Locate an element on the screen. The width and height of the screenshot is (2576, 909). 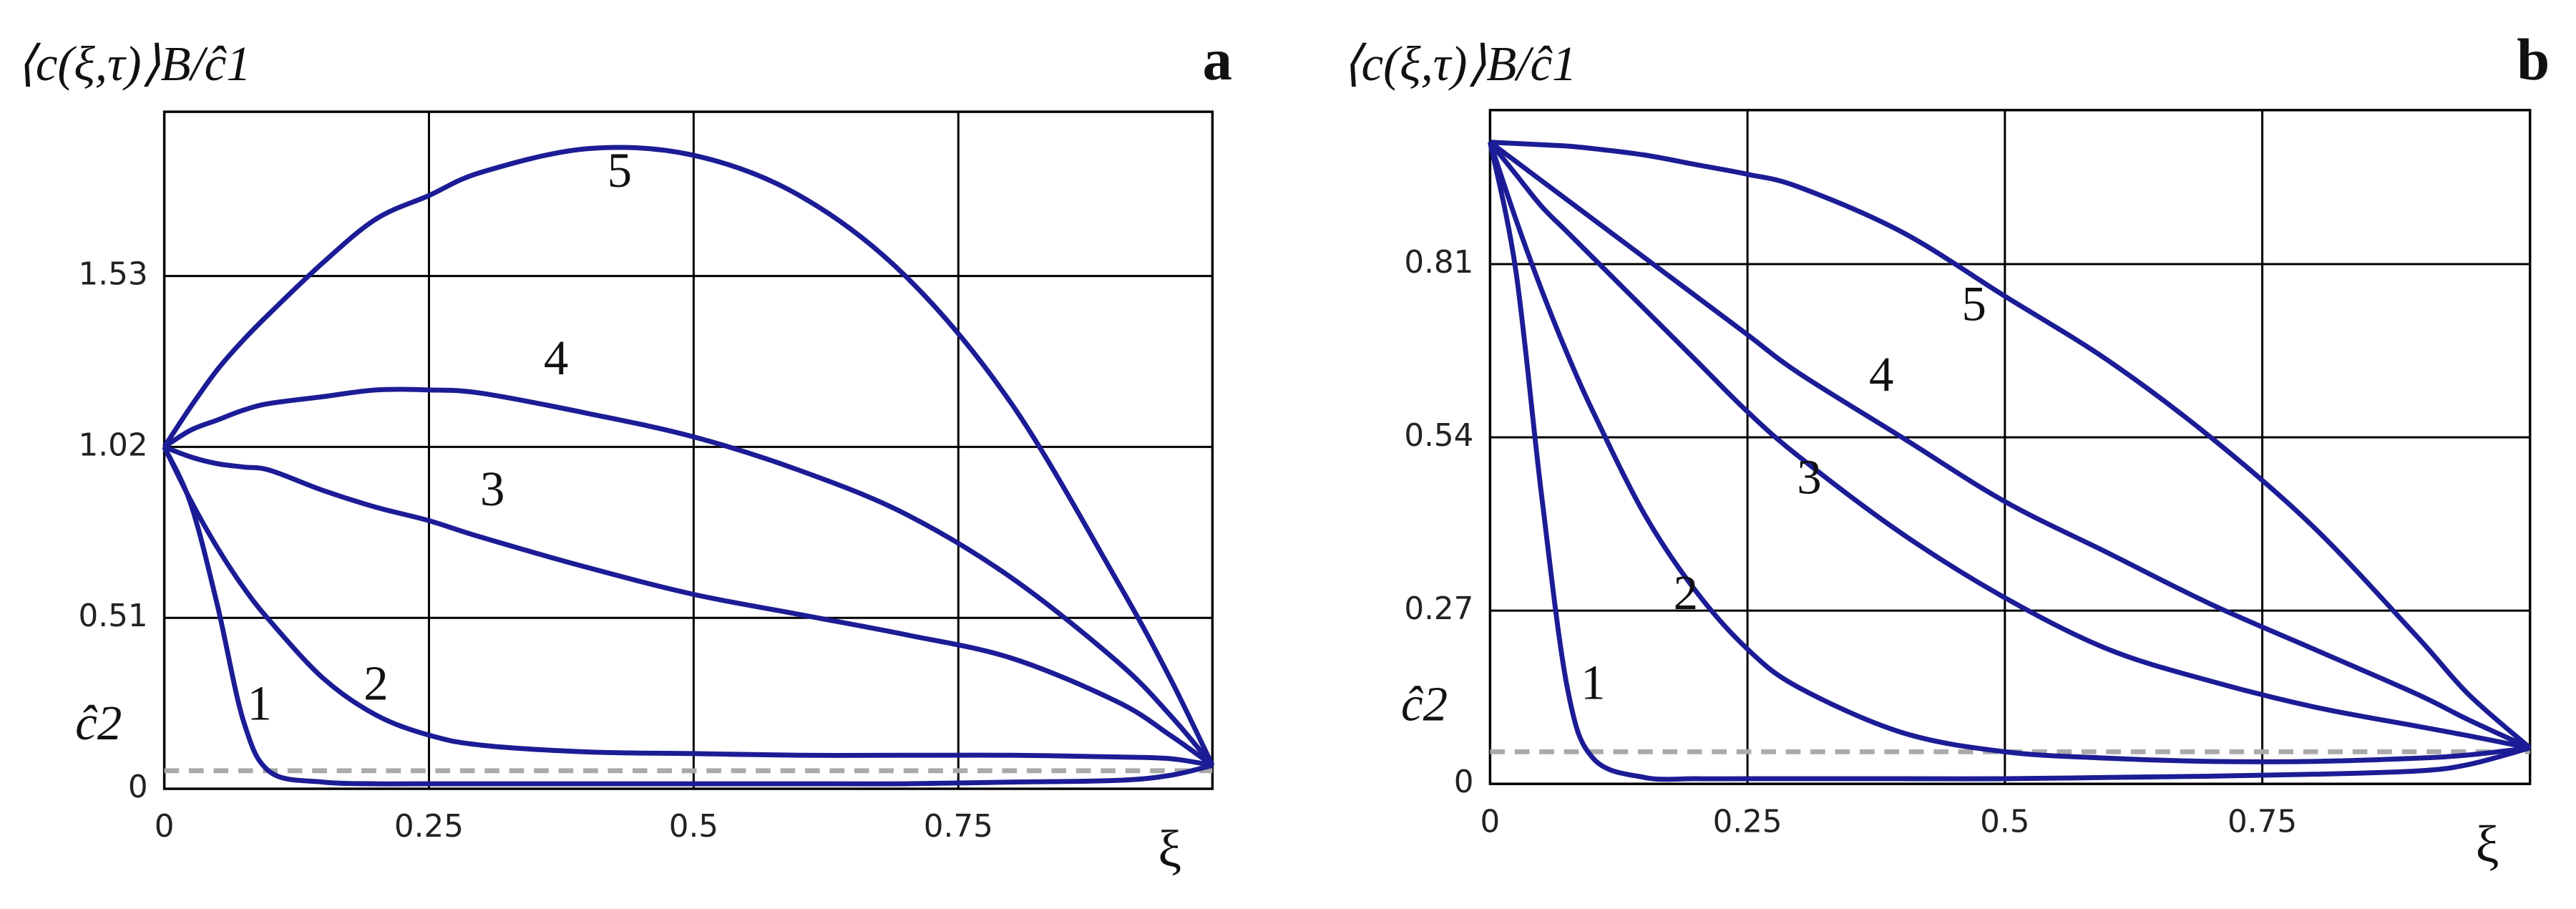
curve is located at coordinates (688, 606).